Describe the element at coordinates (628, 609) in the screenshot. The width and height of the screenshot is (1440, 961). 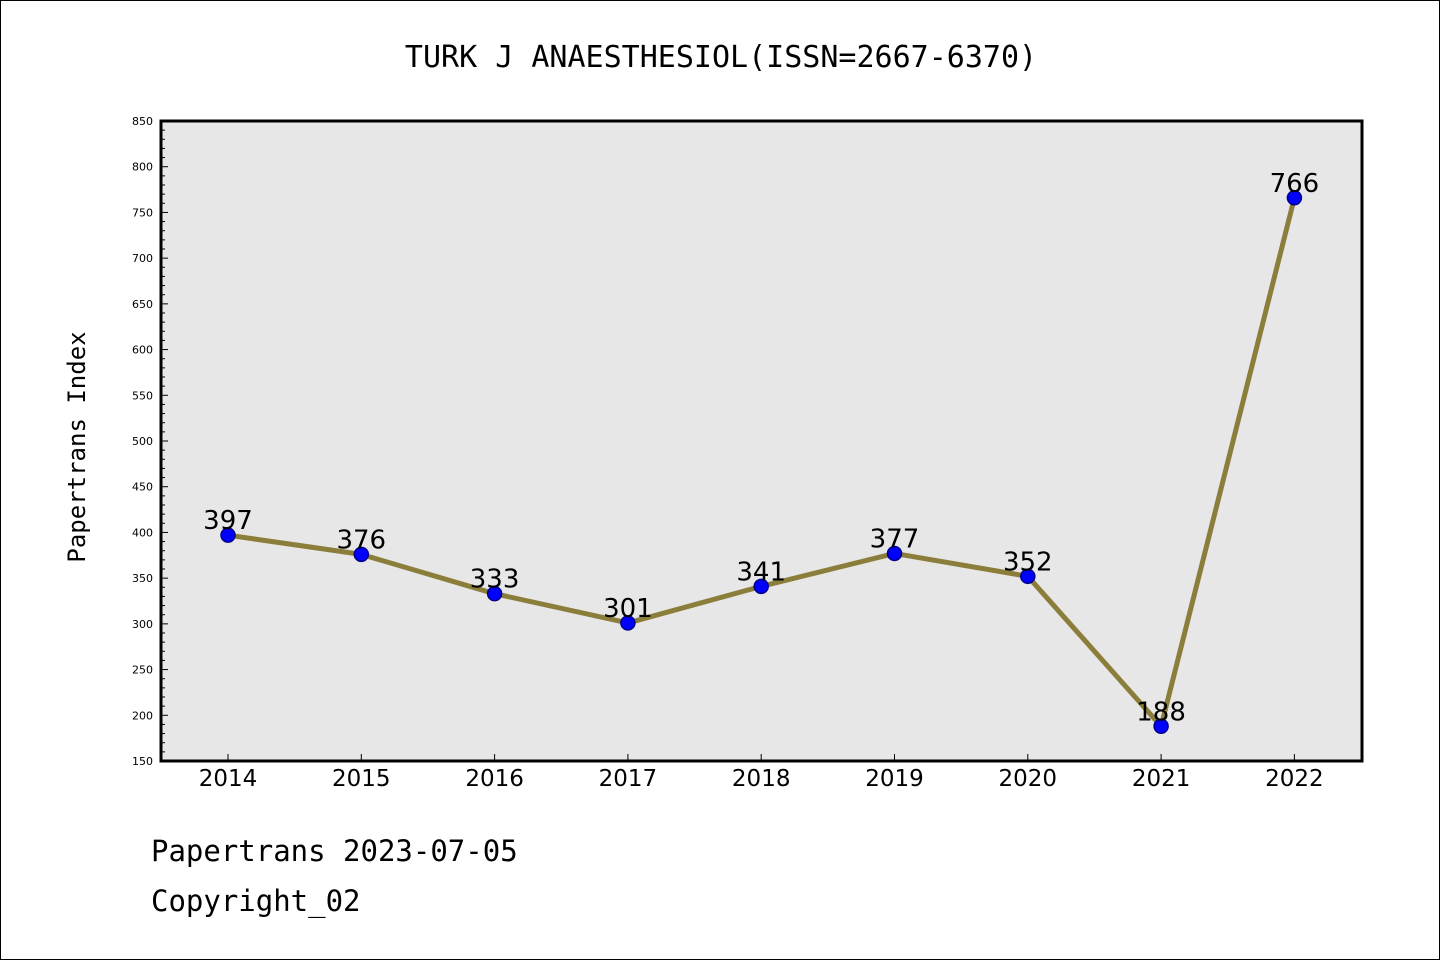
I see `data-label: 301` at that location.